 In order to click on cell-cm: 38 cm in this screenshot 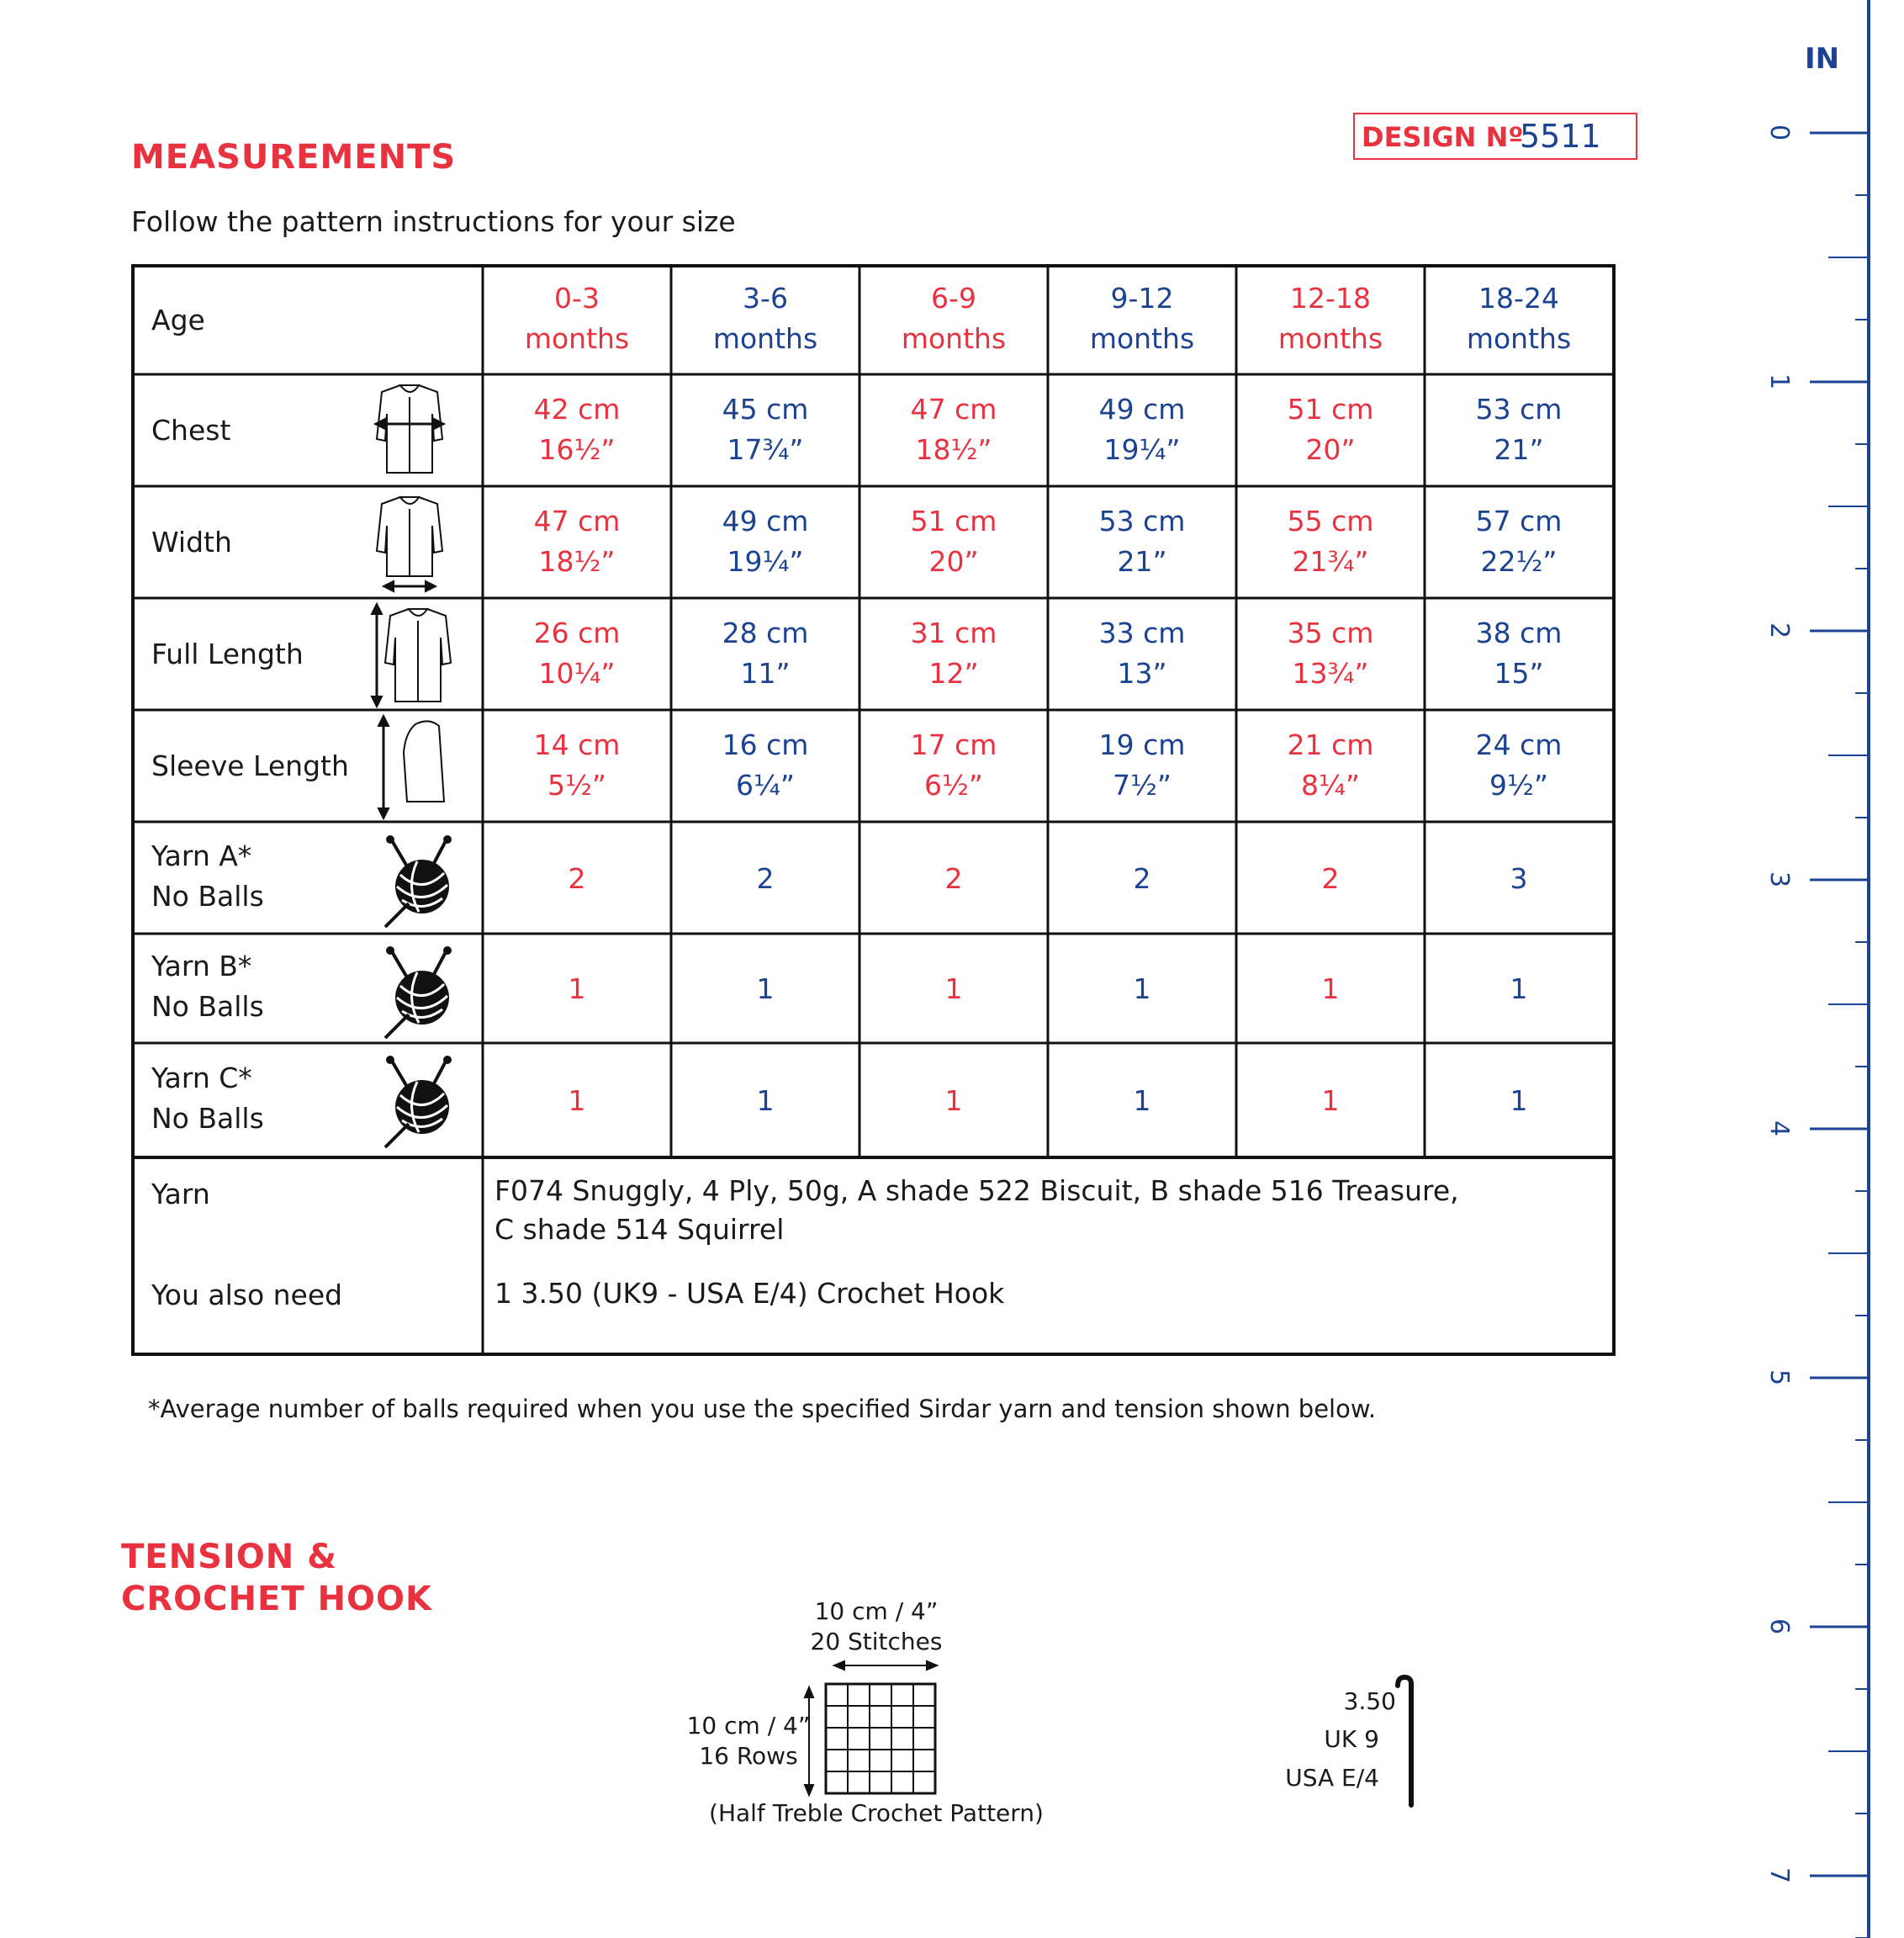, I will do `click(1519, 632)`.